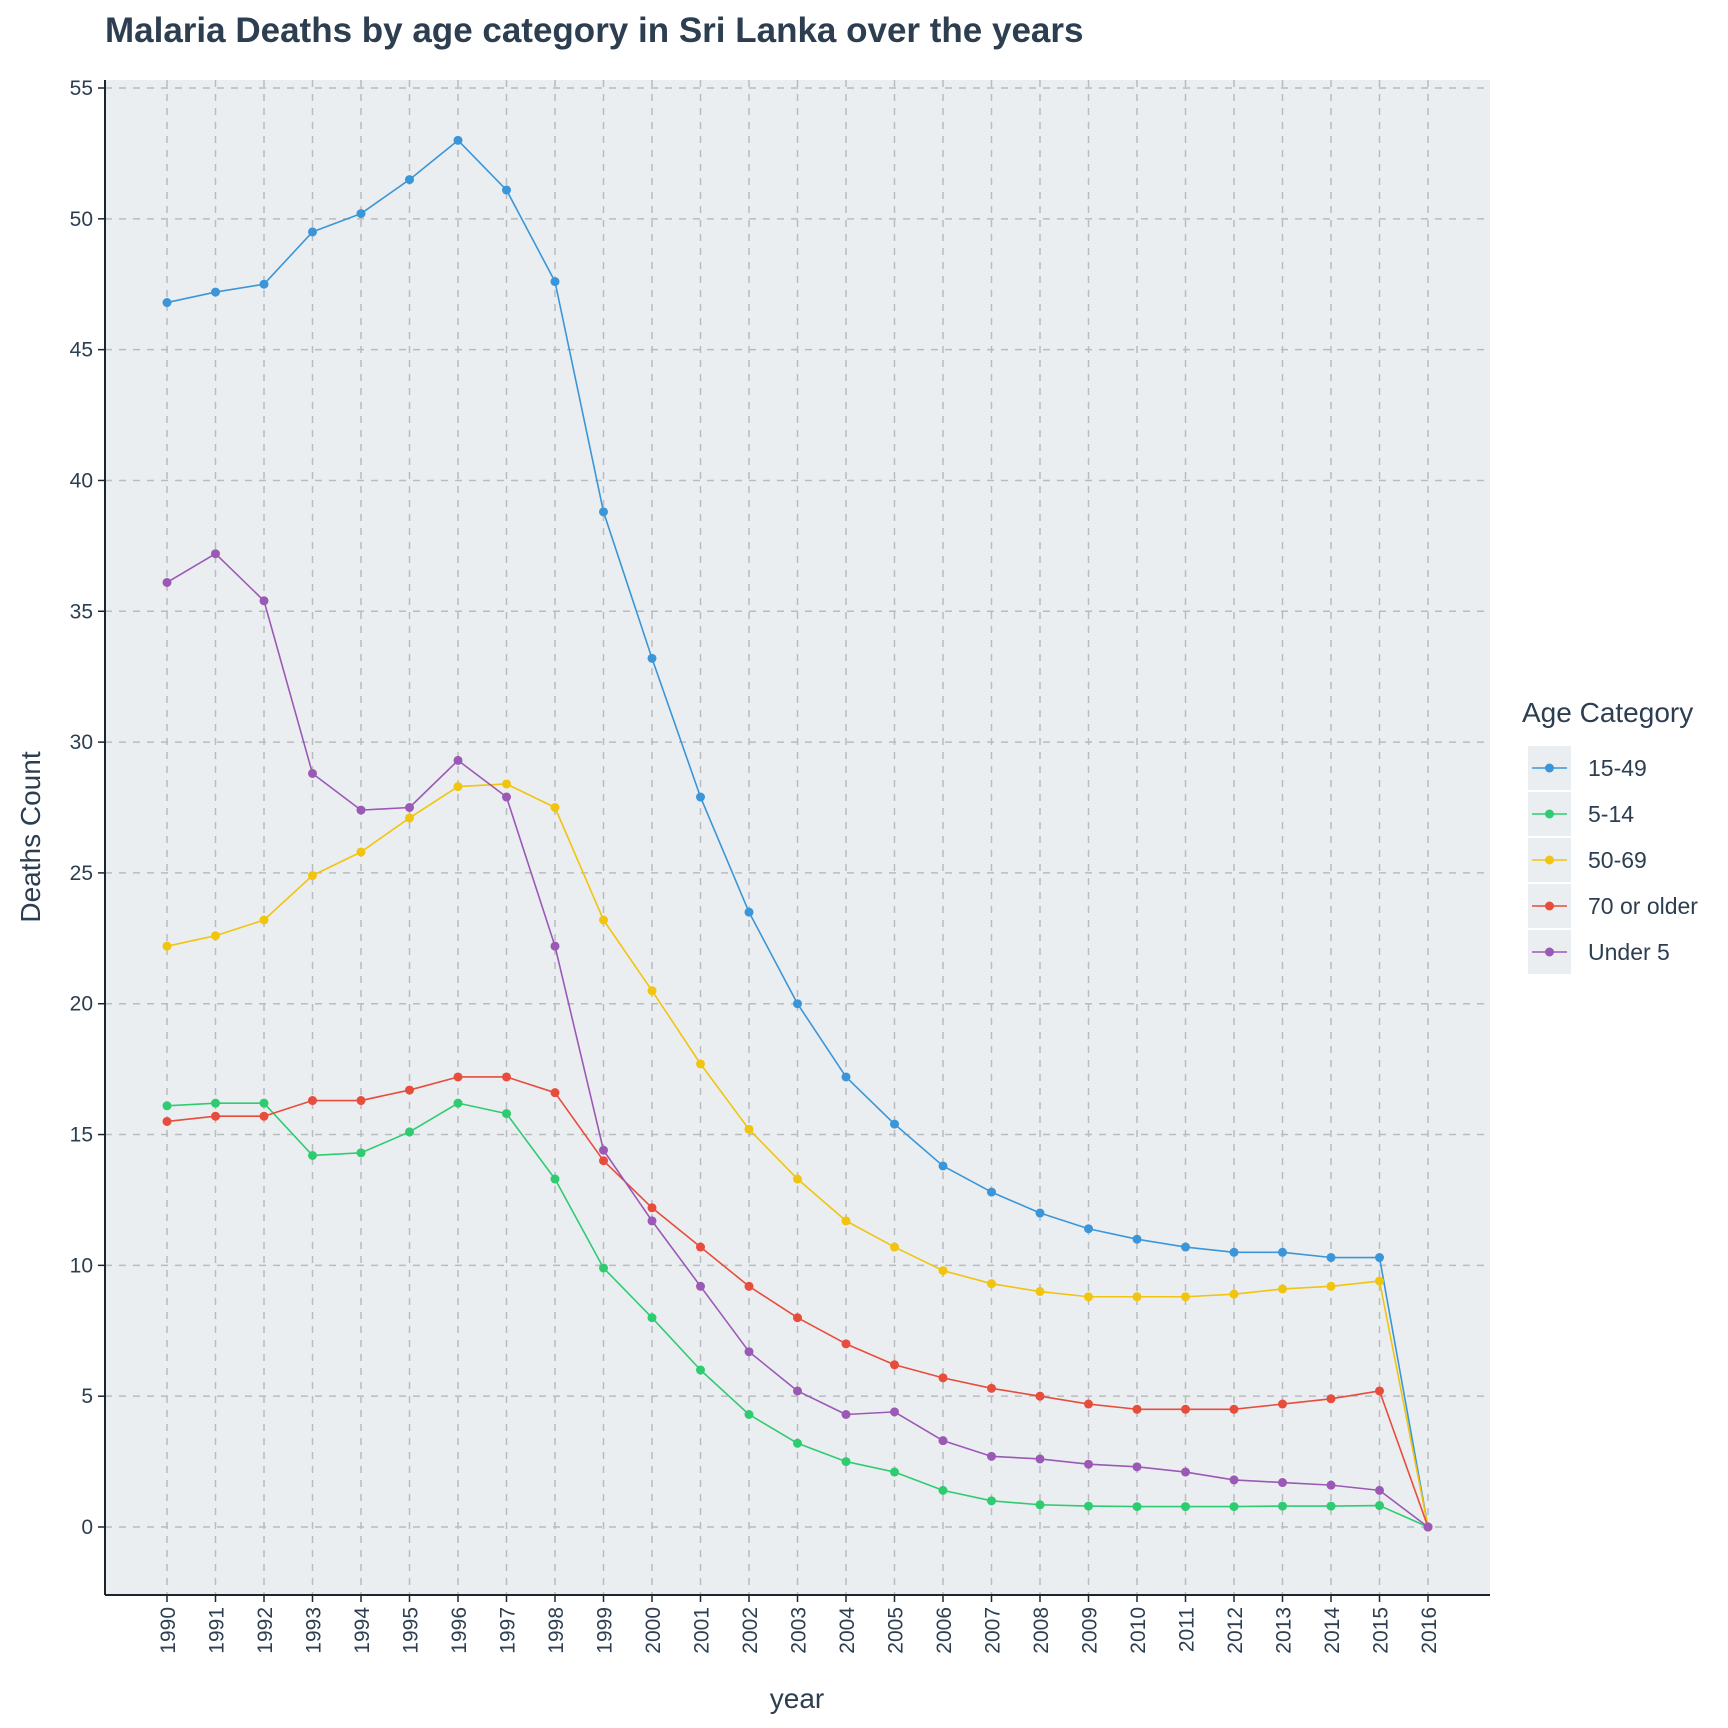 This screenshot has height=1728, width=1728. I want to click on legend-label: 70 or older, so click(1643, 906).